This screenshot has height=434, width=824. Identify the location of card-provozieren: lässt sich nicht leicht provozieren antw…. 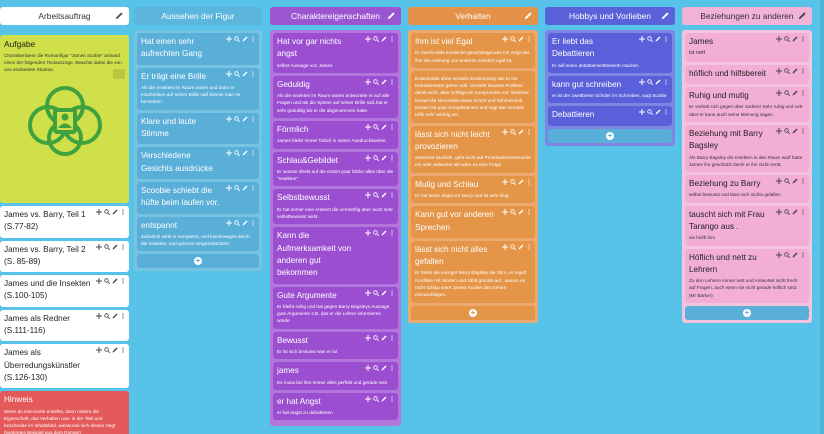
(473, 149).